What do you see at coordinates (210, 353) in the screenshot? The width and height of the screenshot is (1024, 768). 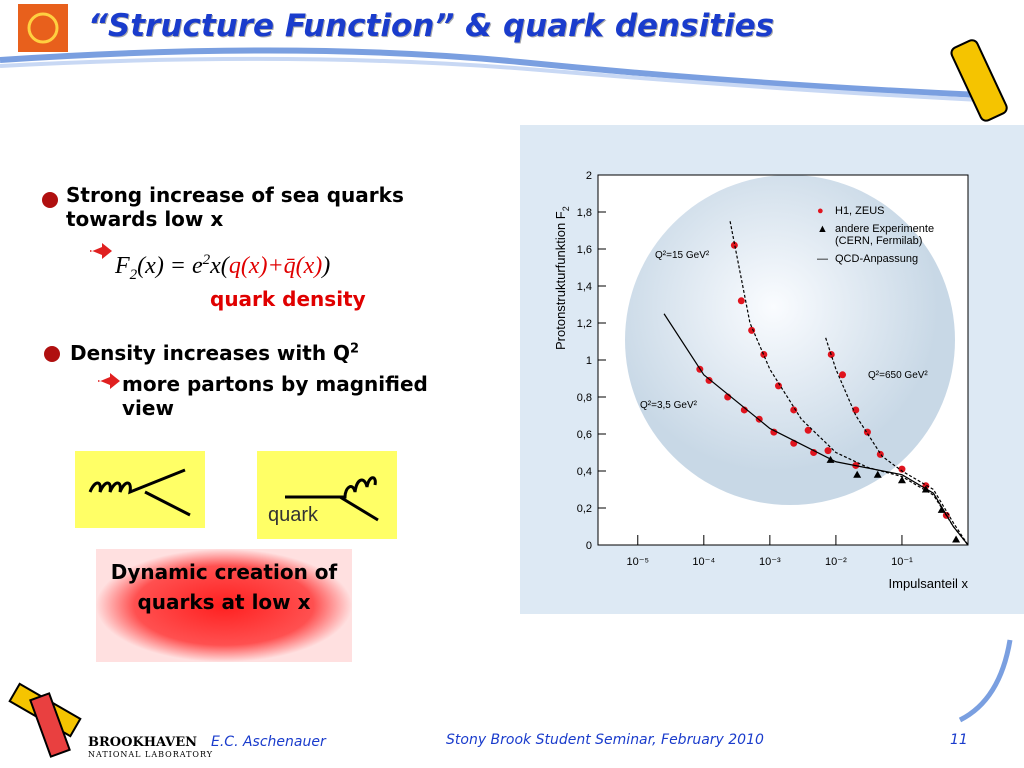 I see `b: Density increases with Q` at bounding box center [210, 353].